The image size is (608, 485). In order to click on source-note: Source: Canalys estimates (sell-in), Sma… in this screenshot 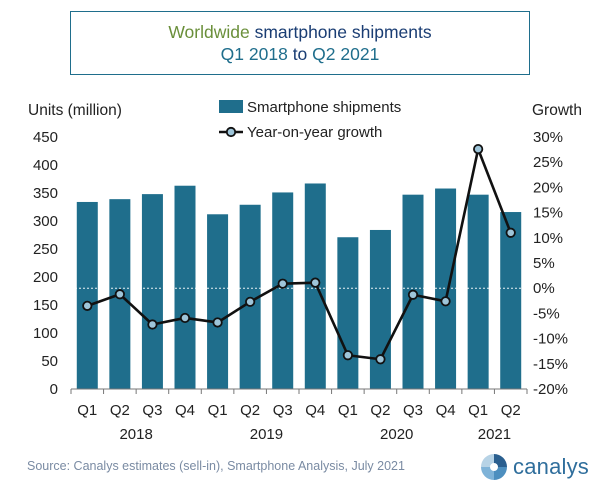, I will do `click(216, 466)`.